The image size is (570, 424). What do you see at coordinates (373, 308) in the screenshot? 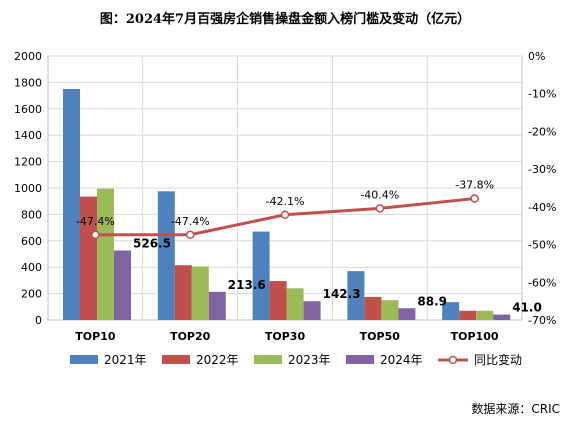
I see `bar-2022年-TOP50` at bounding box center [373, 308].